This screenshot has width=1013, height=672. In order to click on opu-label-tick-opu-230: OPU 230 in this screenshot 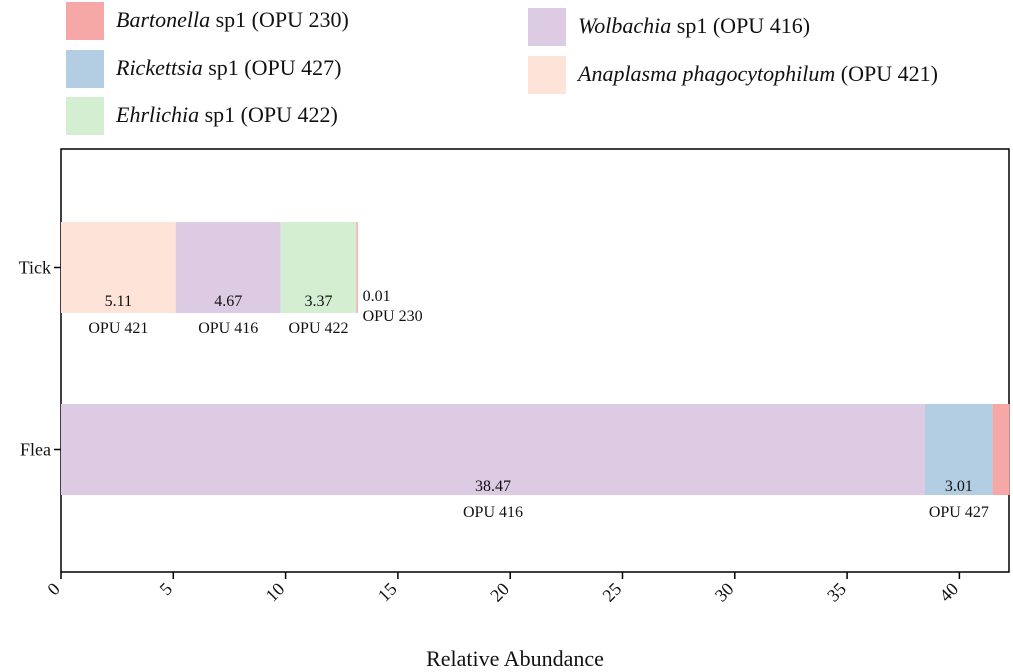, I will do `click(393, 316)`.